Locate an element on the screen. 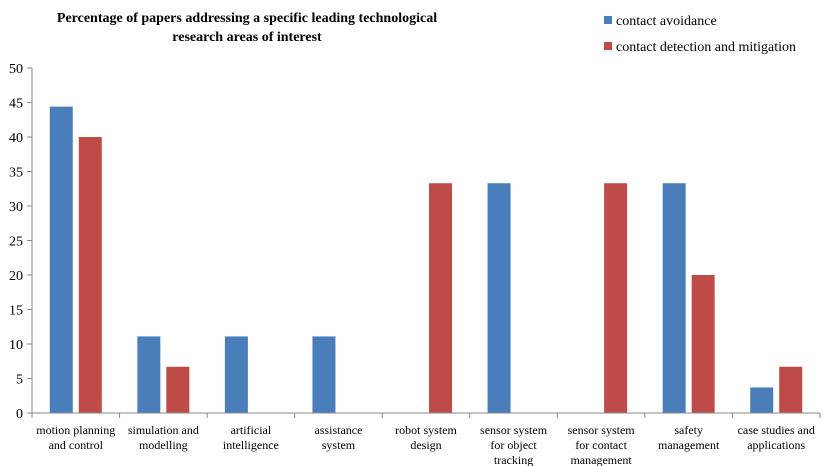  y-tick-label: 35 is located at coordinates (16, 173).